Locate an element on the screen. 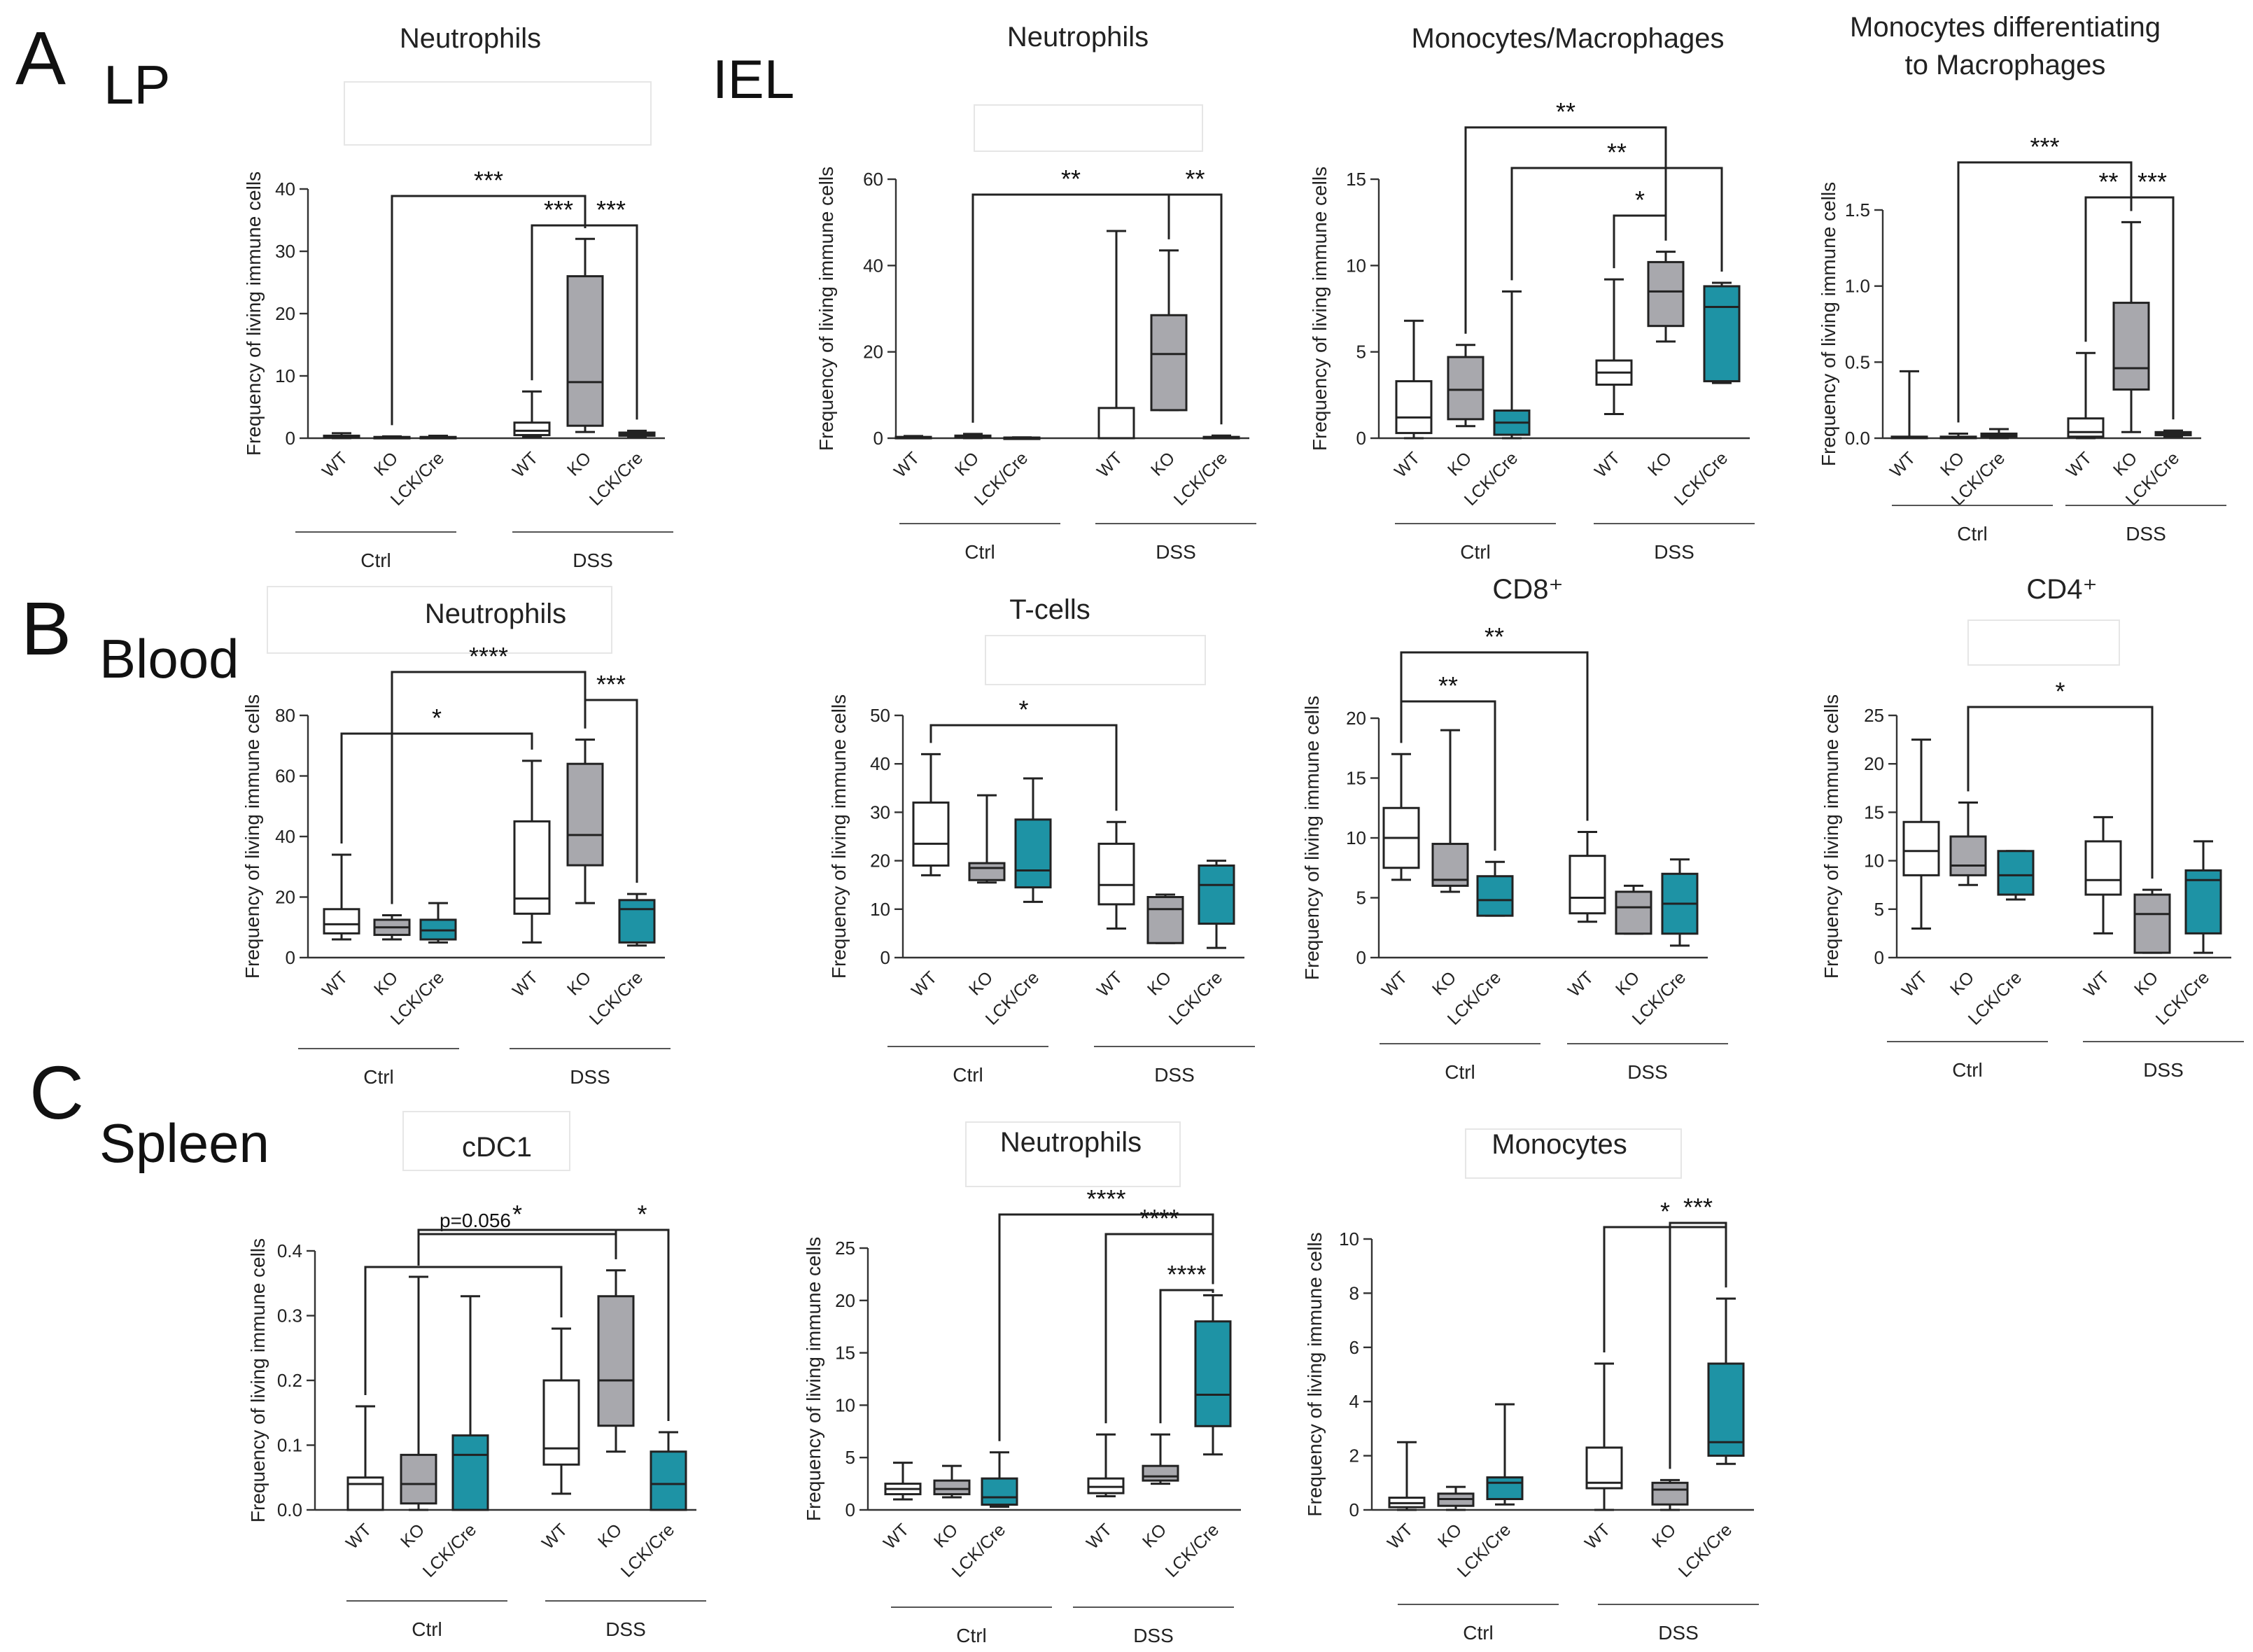 Image resolution: width=2253 pixels, height=1652 pixels. box-wt-ctrl is located at coordinates (1414, 379).